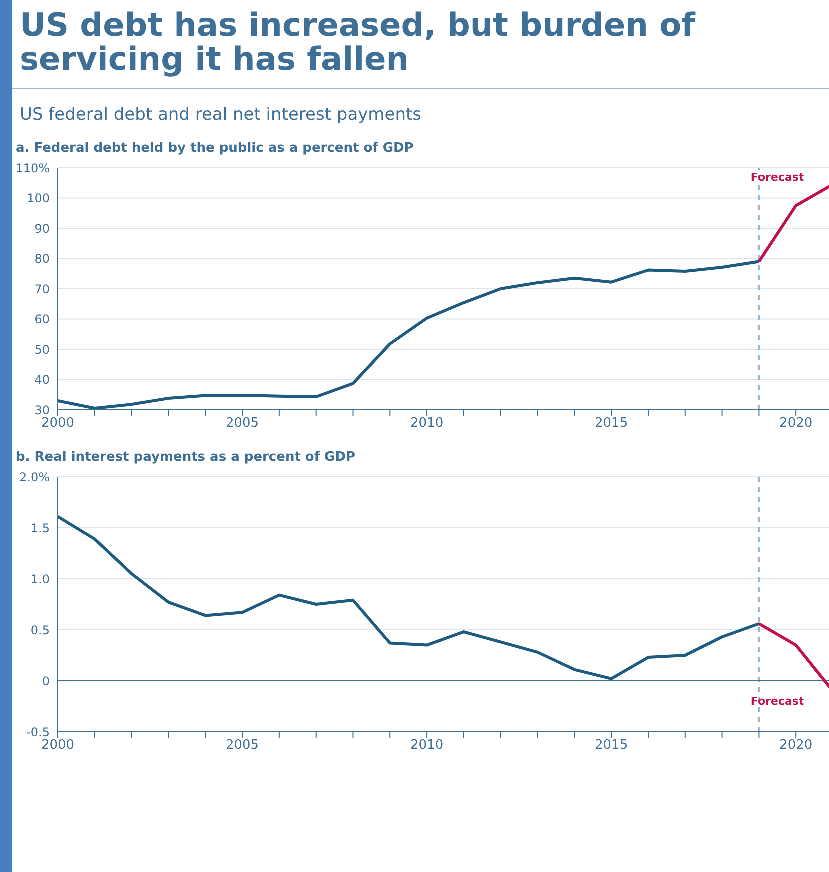 This screenshot has width=829, height=872. I want to click on chart-title: US debt has increased, but burden of servicing it has fallen, so click(420, 47).